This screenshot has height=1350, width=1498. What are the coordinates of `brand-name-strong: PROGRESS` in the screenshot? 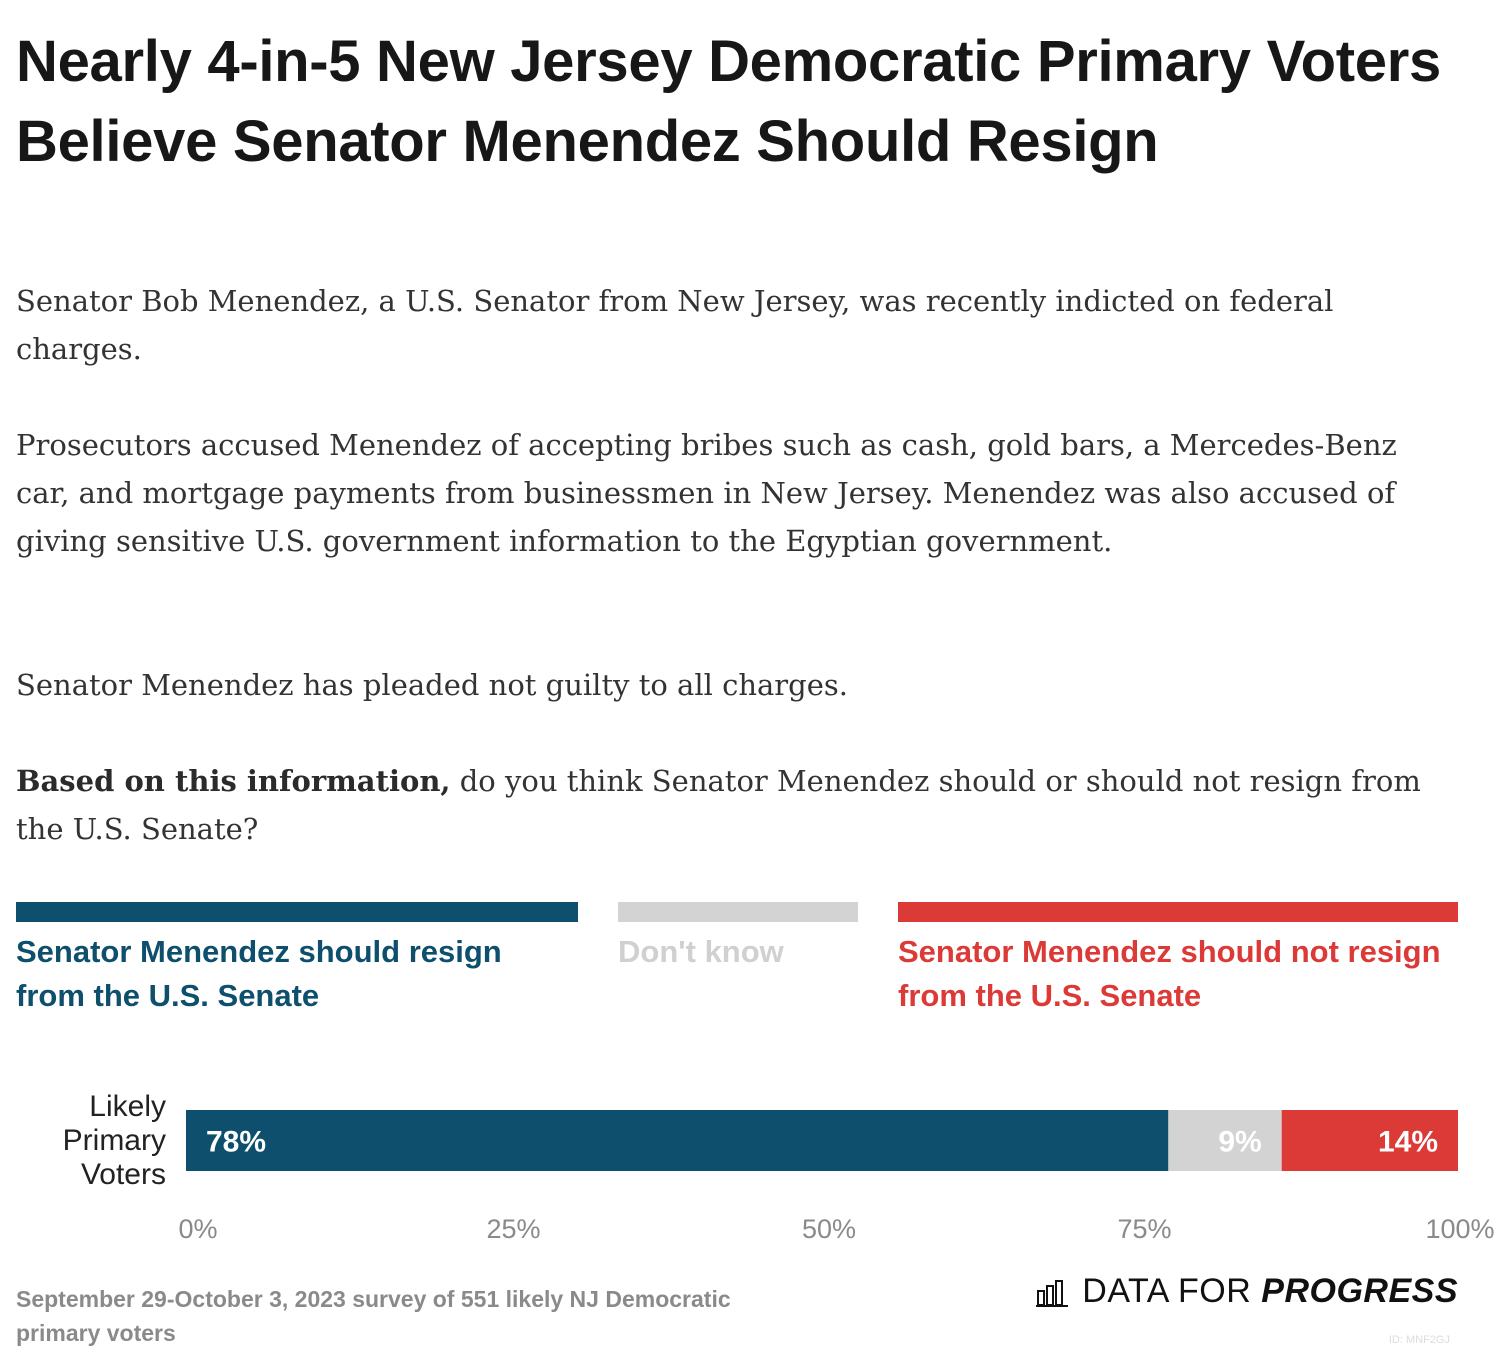 It's located at (1359, 1291).